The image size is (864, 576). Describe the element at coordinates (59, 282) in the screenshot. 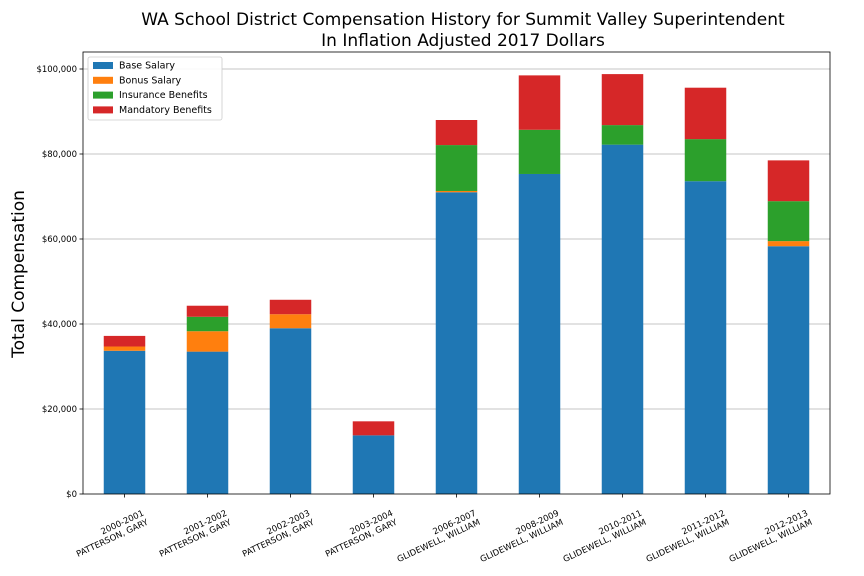

I see `y-ticks: $0 $20,000 $40,000 $60,000 $80,000 $100,000` at that location.